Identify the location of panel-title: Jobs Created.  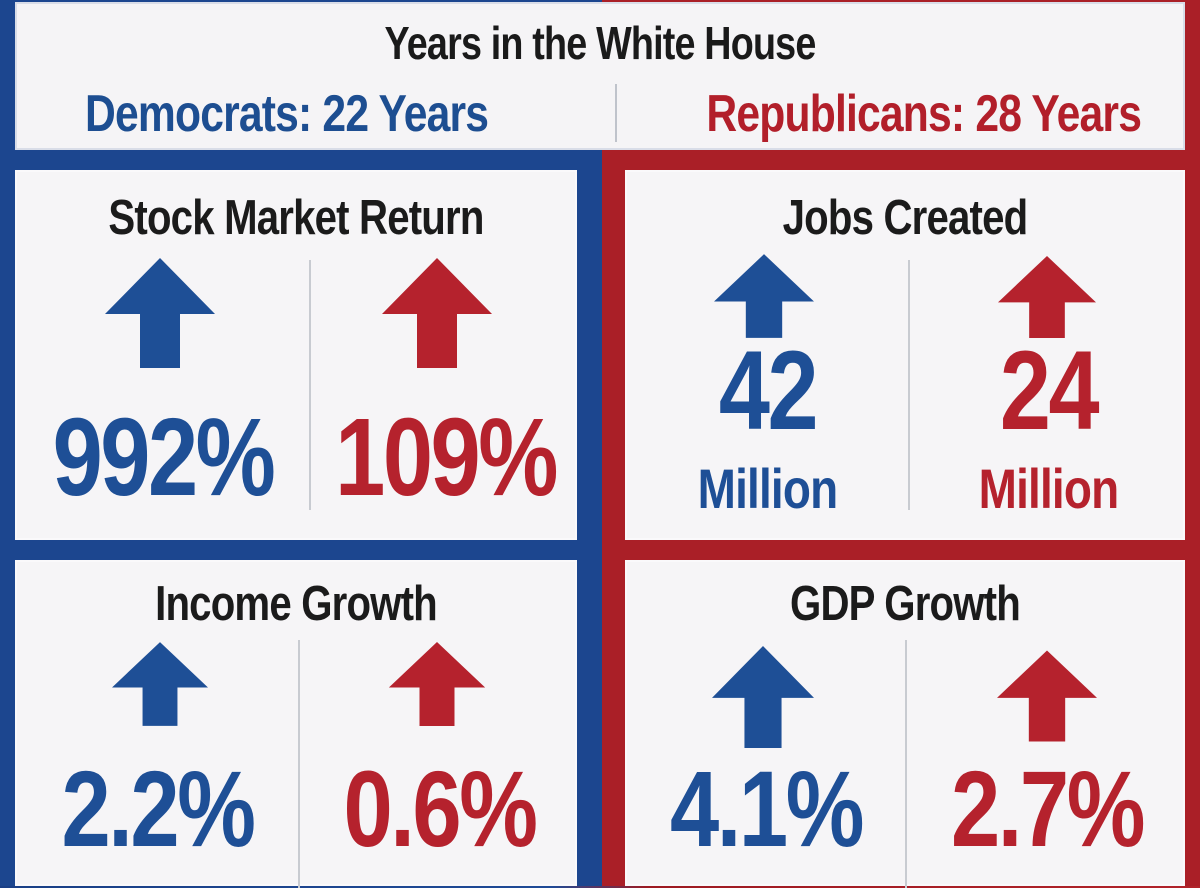
(905, 218).